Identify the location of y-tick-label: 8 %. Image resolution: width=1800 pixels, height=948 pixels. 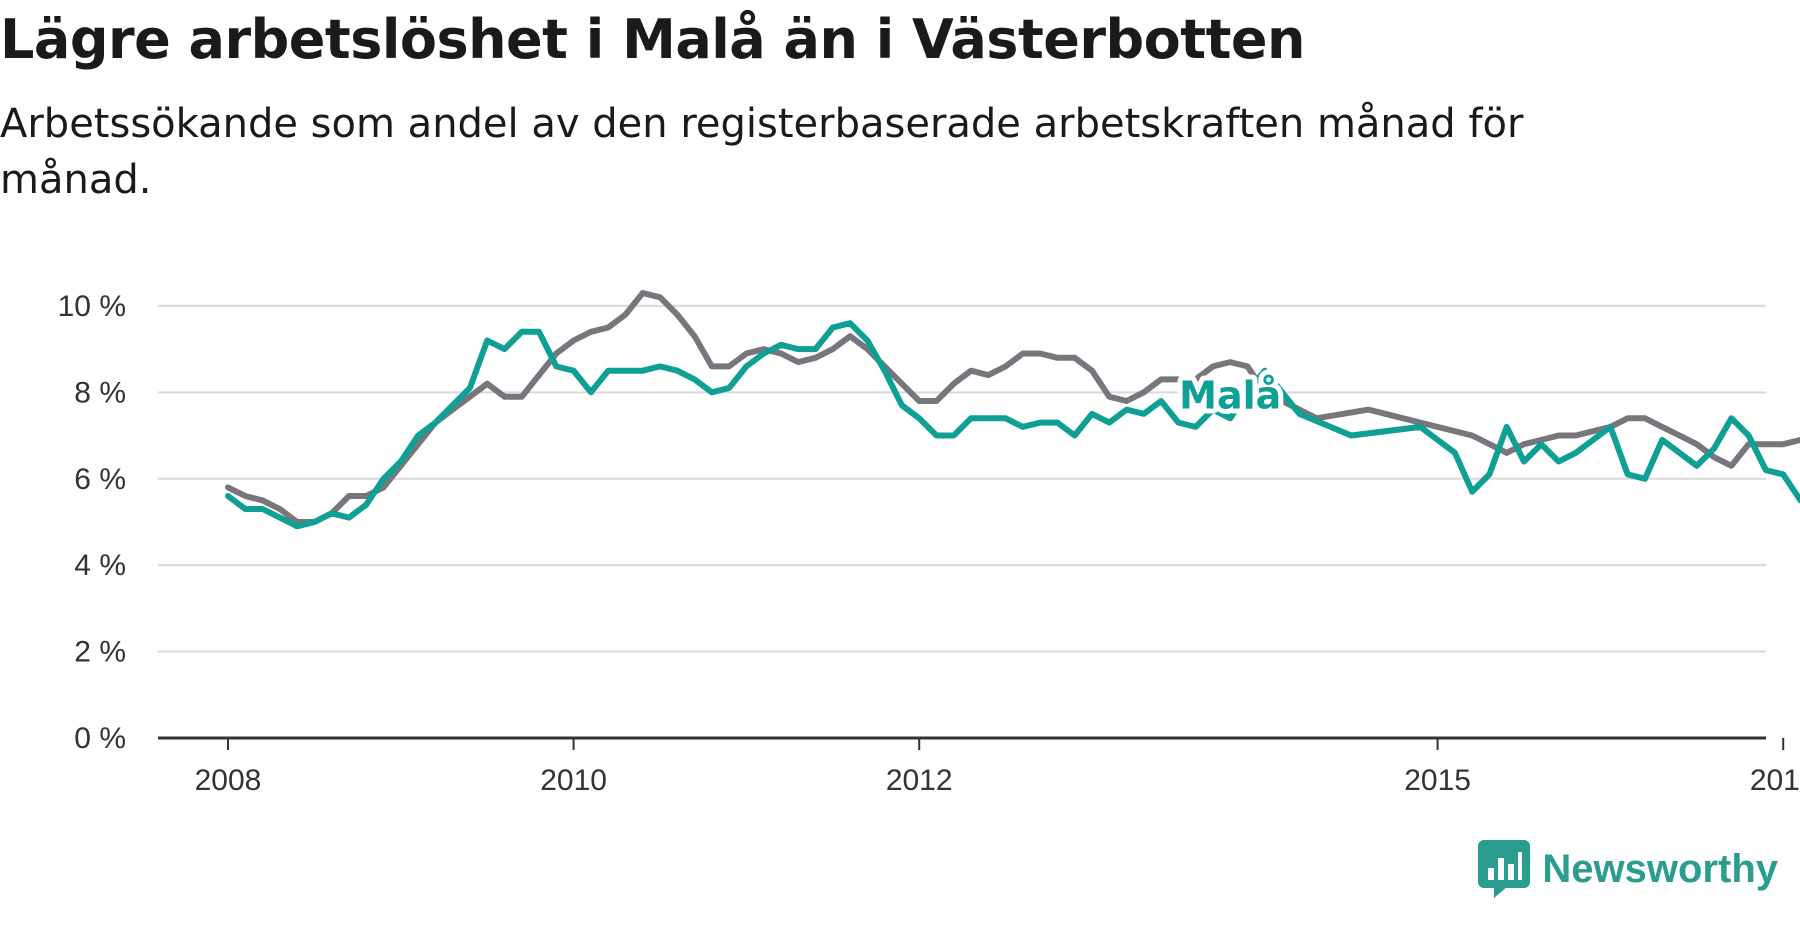
(100, 392).